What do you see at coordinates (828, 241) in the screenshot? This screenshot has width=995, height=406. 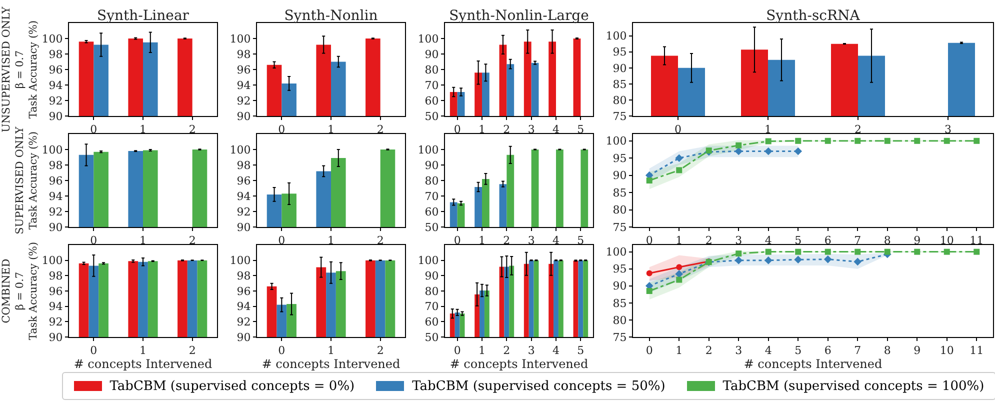 I see `x-tick-label: 6` at bounding box center [828, 241].